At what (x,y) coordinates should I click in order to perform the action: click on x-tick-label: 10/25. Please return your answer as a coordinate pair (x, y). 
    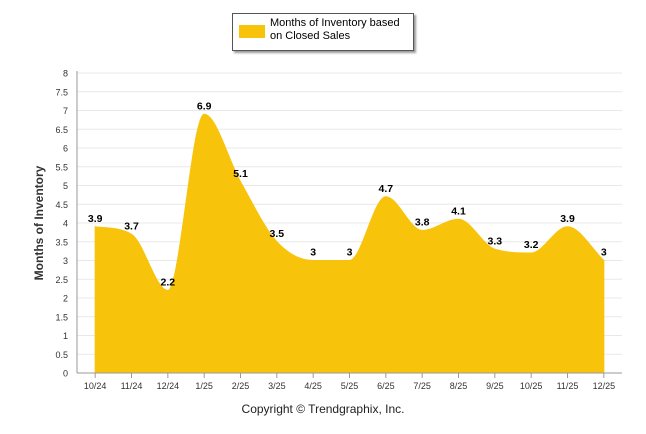
    Looking at the image, I should click on (531, 386).